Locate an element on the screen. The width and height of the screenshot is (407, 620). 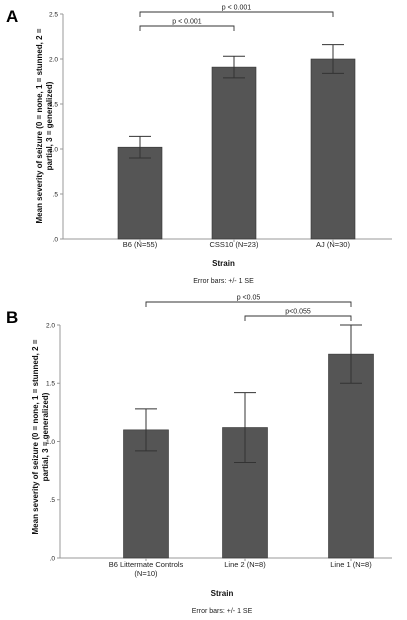
panel-letter-a: A is located at coordinates (12, 16).